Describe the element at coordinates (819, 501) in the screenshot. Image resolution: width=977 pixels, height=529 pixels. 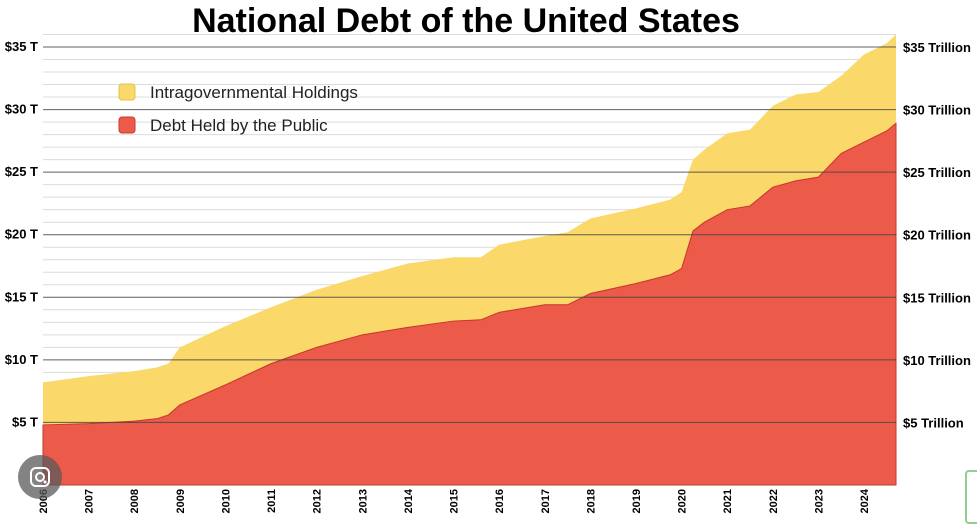
I see `x-tick-label: 2023` at that location.